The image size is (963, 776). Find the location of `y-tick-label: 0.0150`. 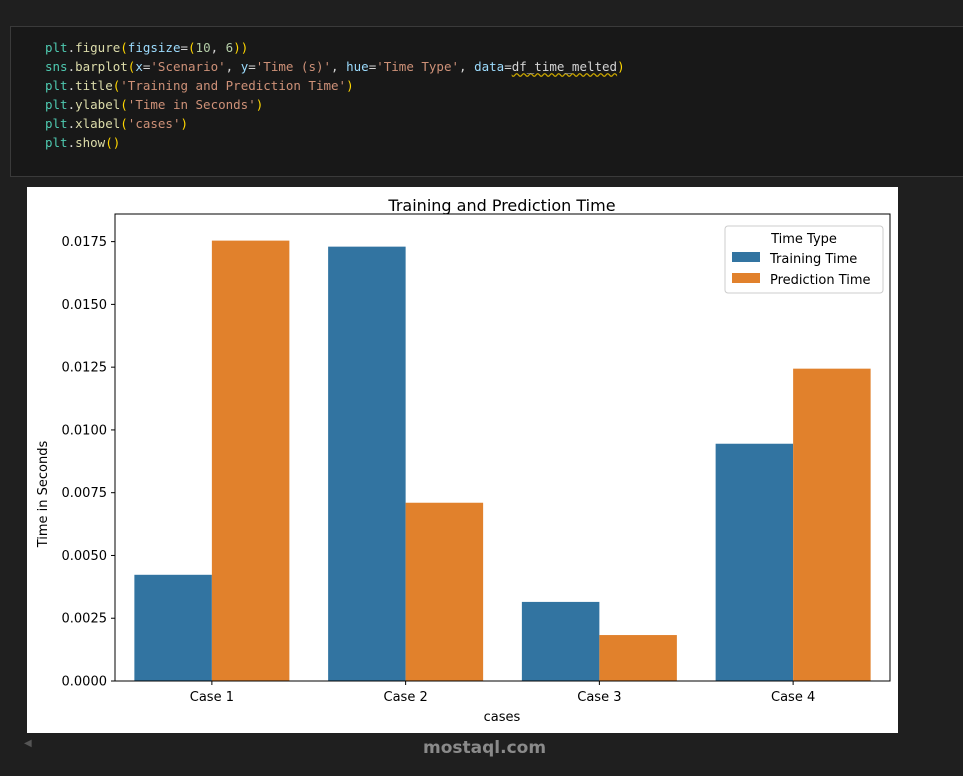

y-tick-label: 0.0150 is located at coordinates (85, 305).